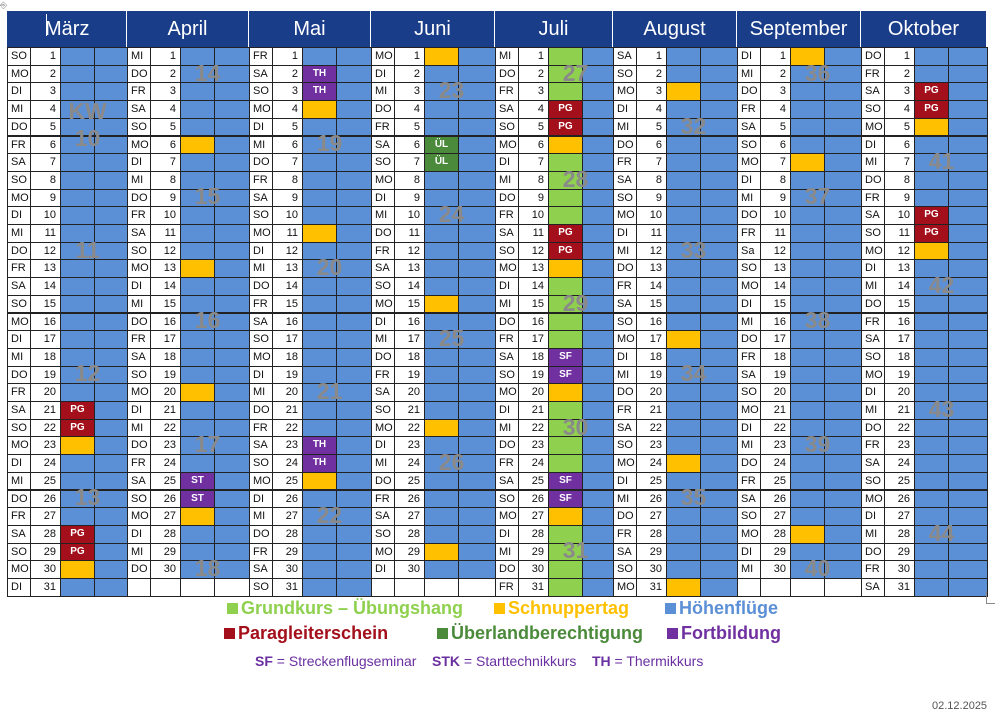 This screenshot has height=719, width=996. What do you see at coordinates (899, 357) in the screenshot?
I see `day-number-cell: 18` at bounding box center [899, 357].